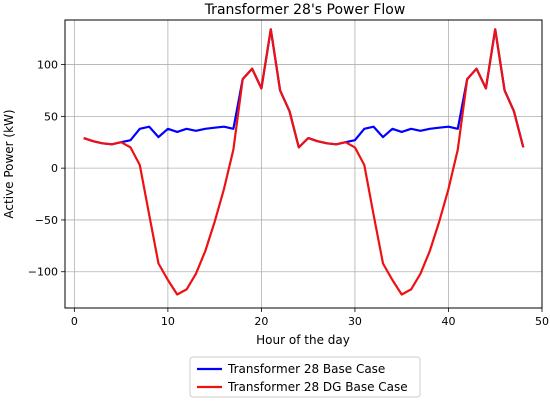  Describe the element at coordinates (542, 321) in the screenshot. I see `x-tick-label: 50` at that location.